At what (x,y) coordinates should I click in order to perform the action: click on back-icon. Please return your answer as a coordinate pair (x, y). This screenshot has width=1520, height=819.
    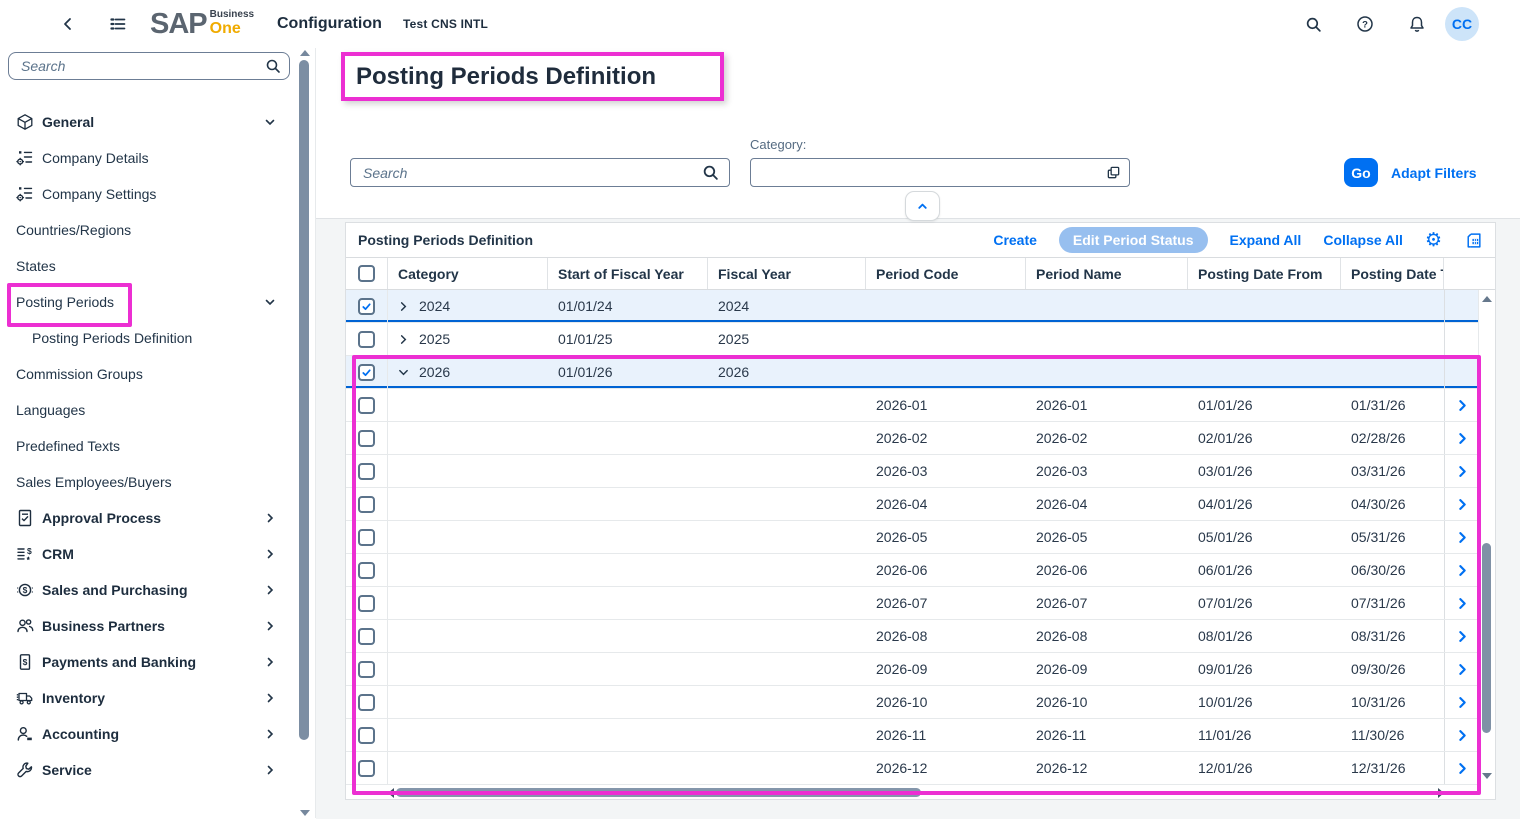
    Looking at the image, I should click on (68, 24).